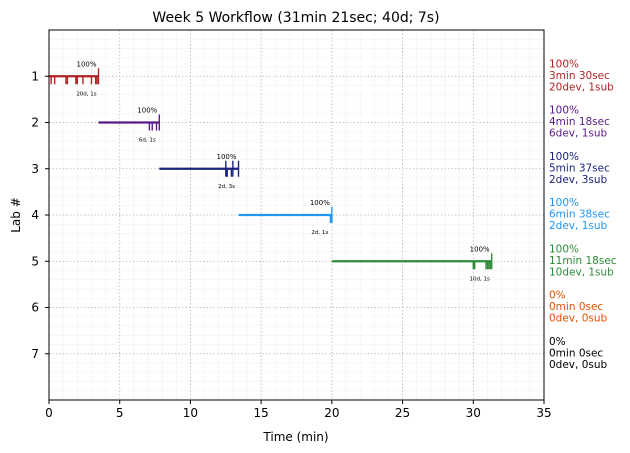 The width and height of the screenshot is (630, 453). What do you see at coordinates (261, 413) in the screenshot?
I see `x-tick-label: 15` at bounding box center [261, 413].